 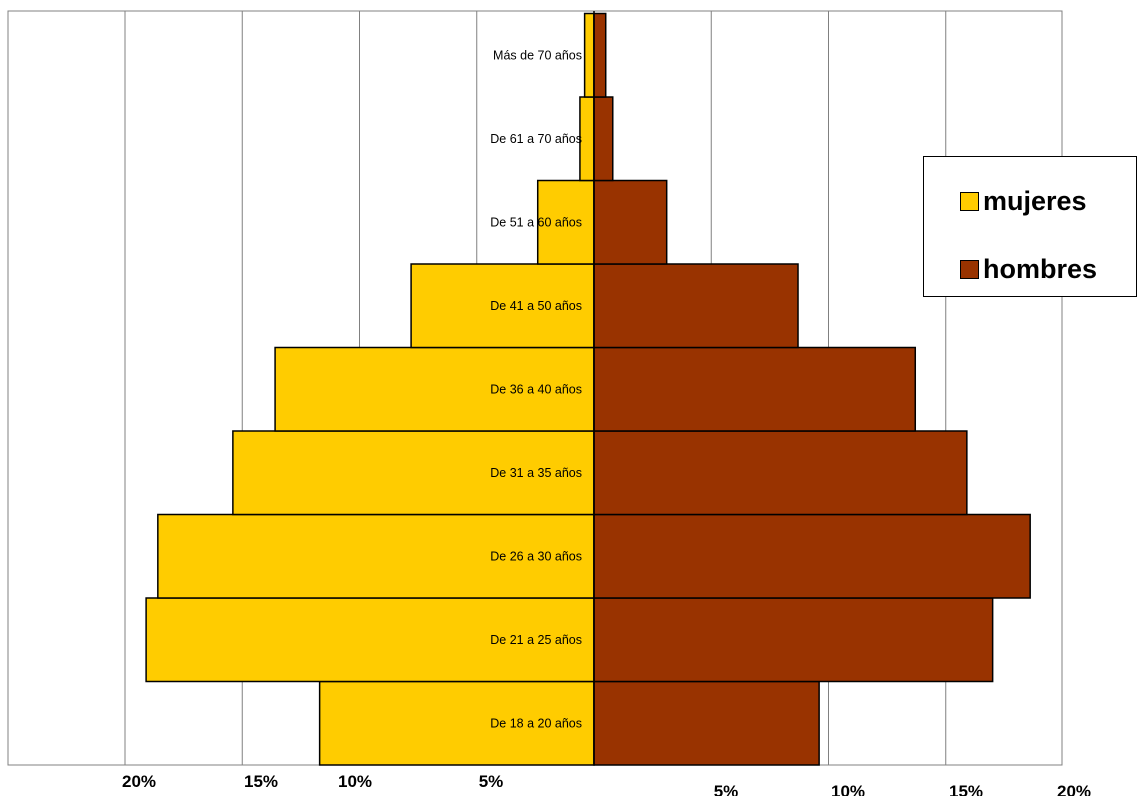 I want to click on legend-swatch-hombres, so click(x=969, y=269).